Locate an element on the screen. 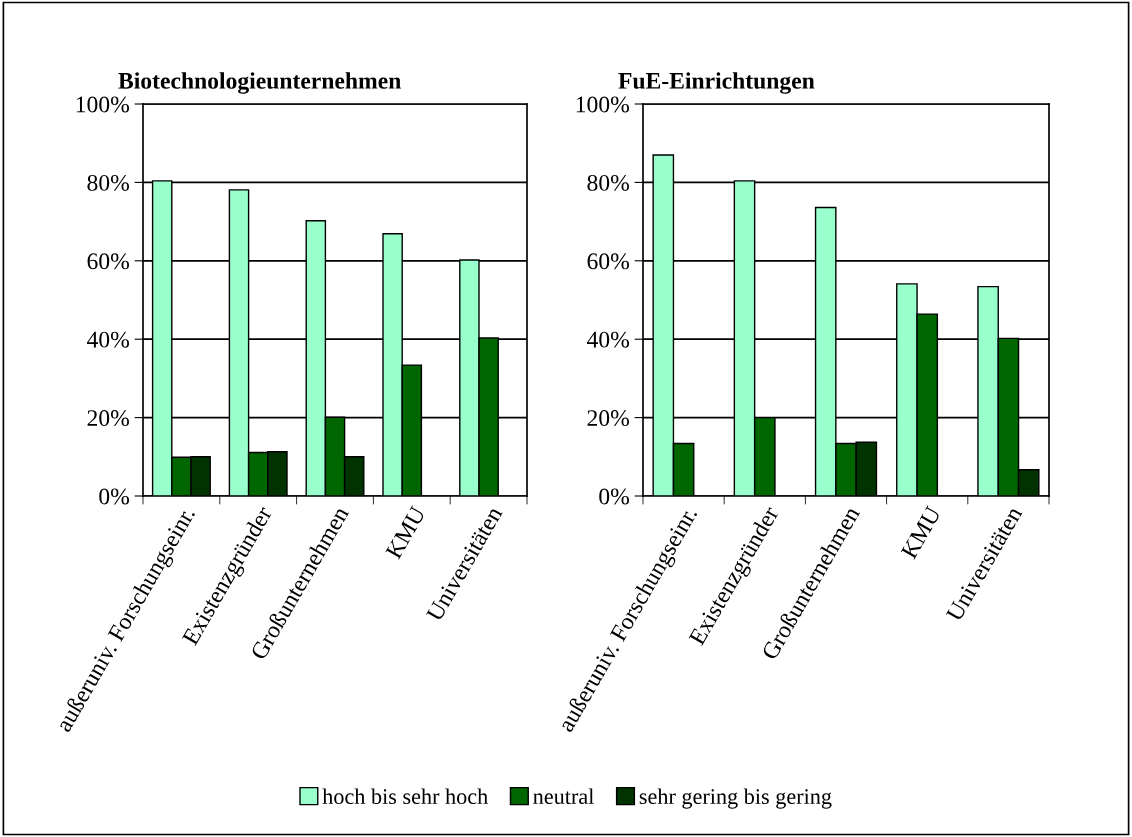 Image resolution: width=1132 pixels, height=837 pixels. chart-title: FuE-Einrichtungen is located at coordinates (716, 83).